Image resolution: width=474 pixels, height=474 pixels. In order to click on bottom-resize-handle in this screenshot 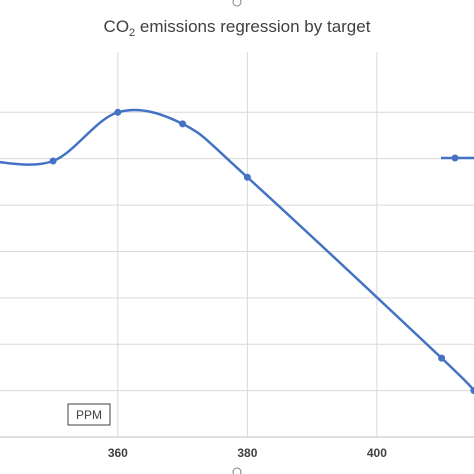, I will do `click(237, 470)`.